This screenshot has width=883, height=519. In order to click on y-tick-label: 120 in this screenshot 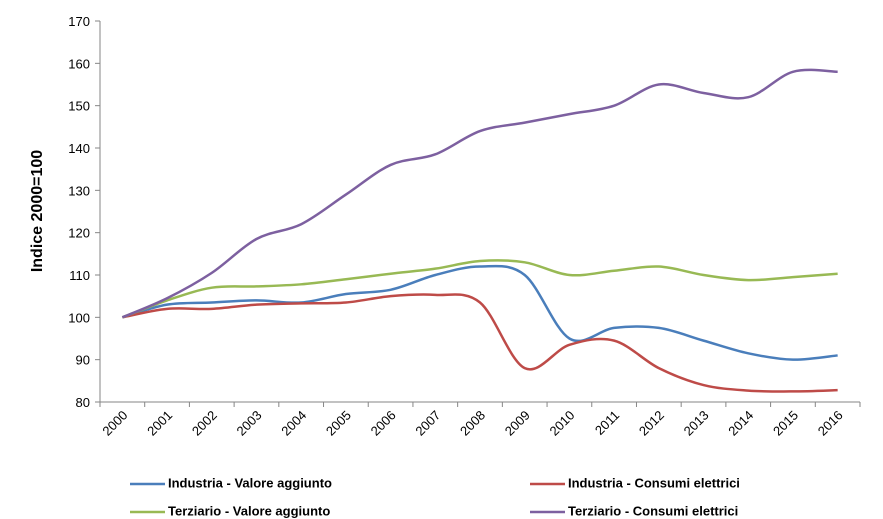, I will do `click(79, 233)`.